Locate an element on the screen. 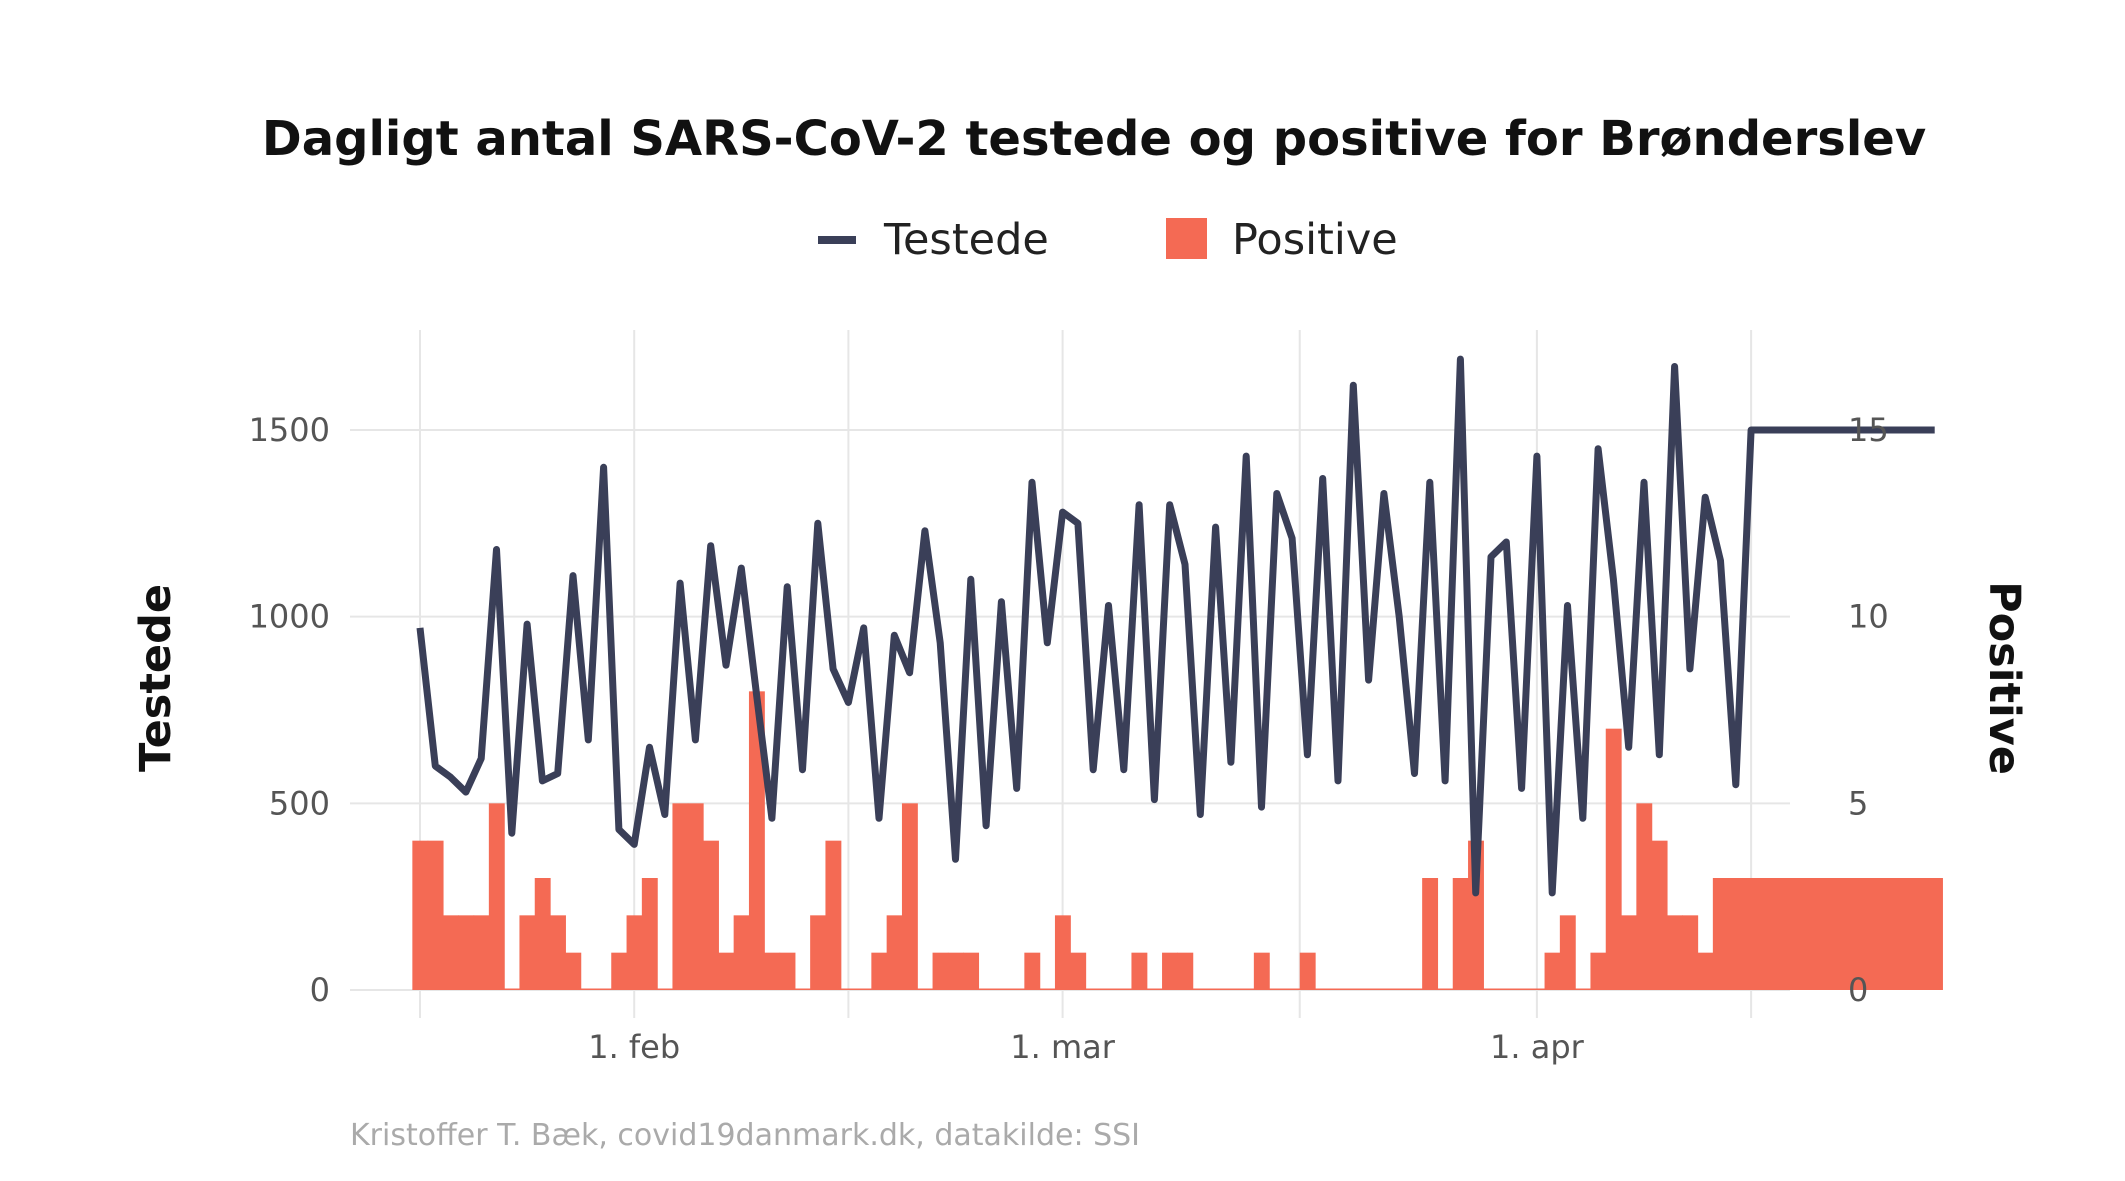 Image resolution: width=2125 pixels, height=1181 pixels. x-tick-label: 1. apr is located at coordinates (1537, 1047).